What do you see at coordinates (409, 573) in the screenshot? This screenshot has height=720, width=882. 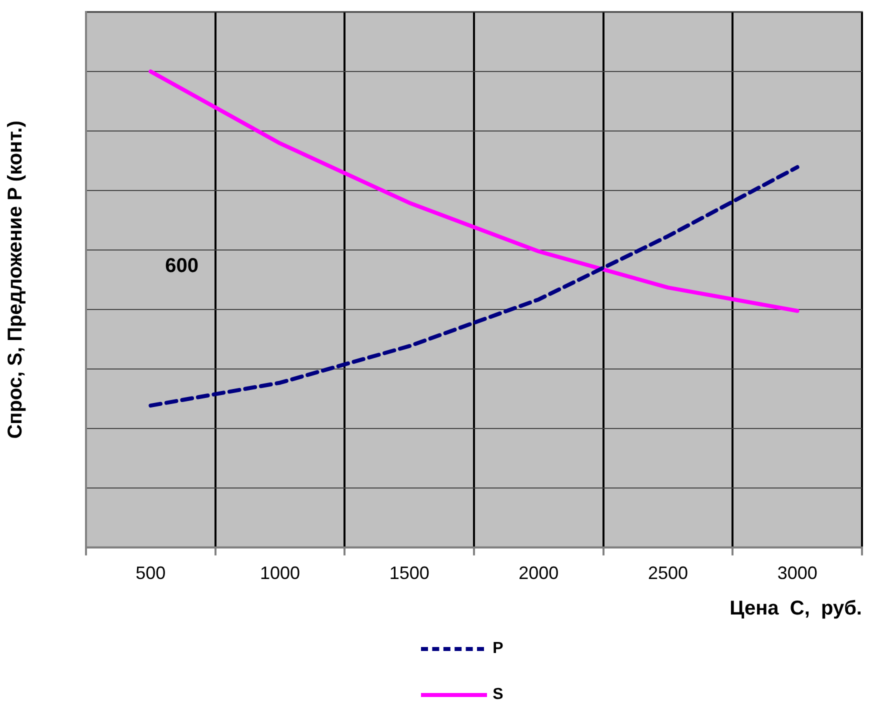 I see `x-tick-label: 1500` at bounding box center [409, 573].